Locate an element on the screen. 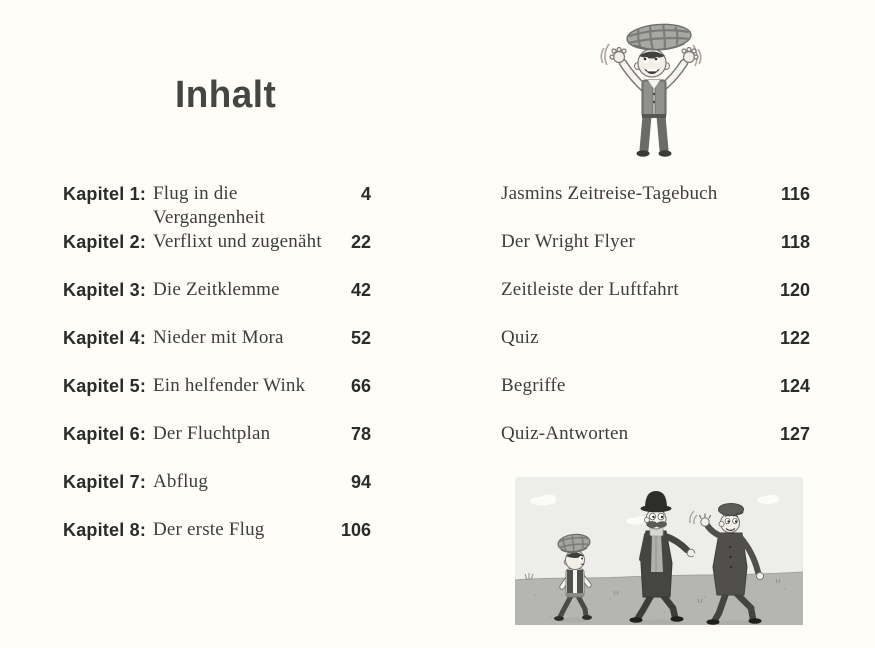 This screenshot has height=648, width=875. page-number: 42 is located at coordinates (360, 290).